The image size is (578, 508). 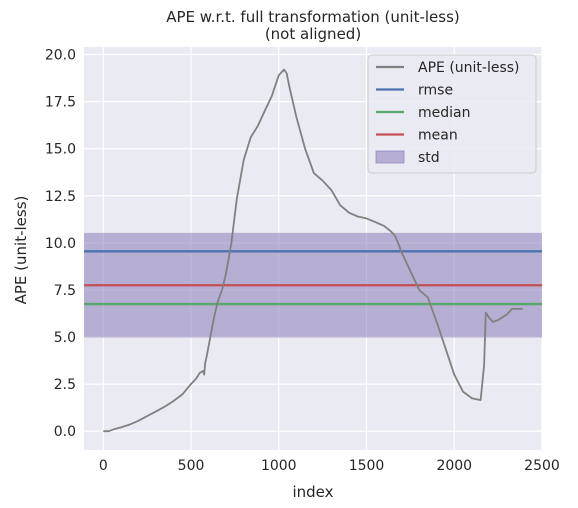 I want to click on chart-subtitle: (not aligned), so click(x=313, y=34).